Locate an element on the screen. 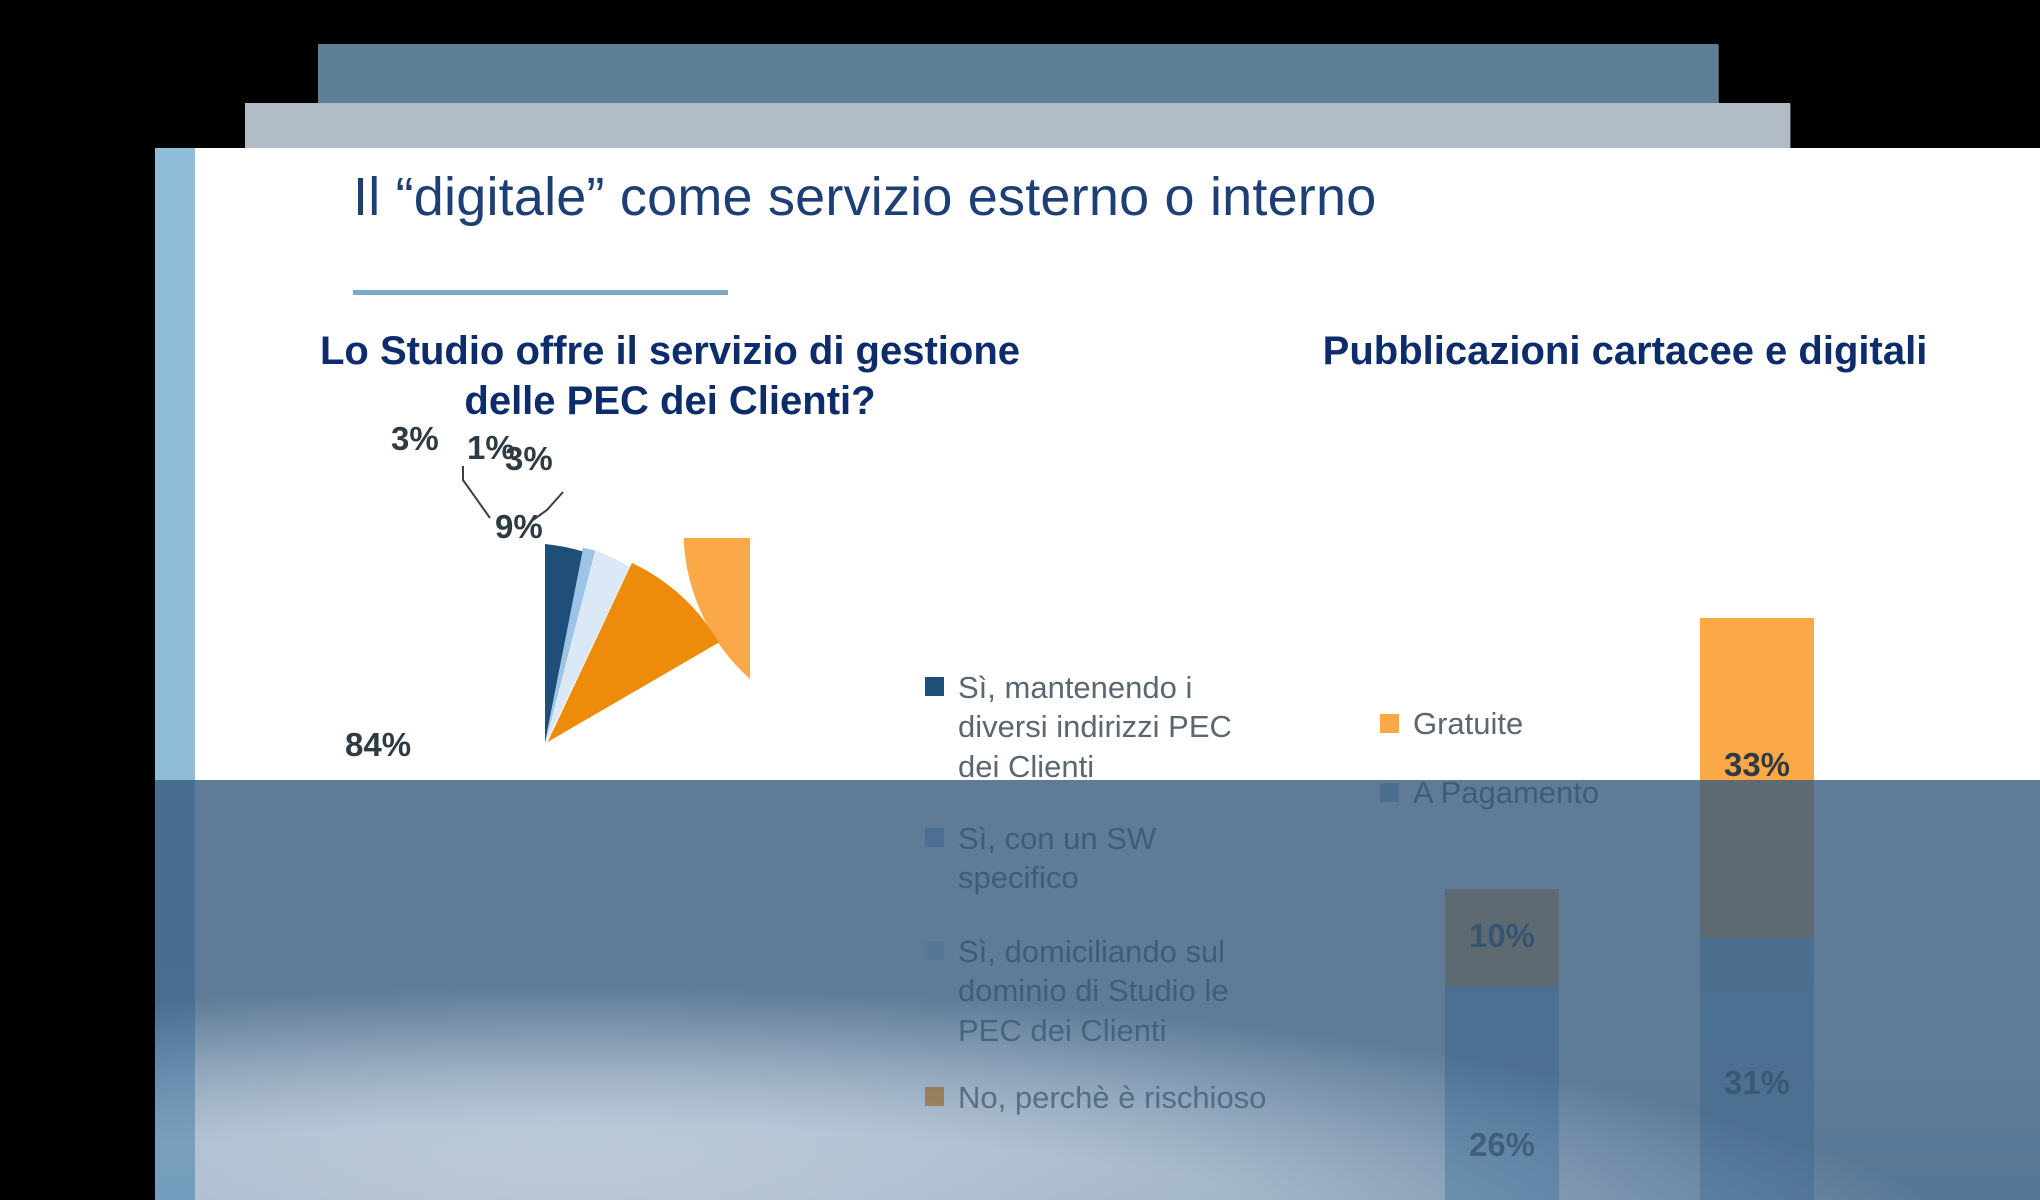 The image size is (2040, 1200). pie-label-si-mantenendo: 3% is located at coordinates (415, 438).